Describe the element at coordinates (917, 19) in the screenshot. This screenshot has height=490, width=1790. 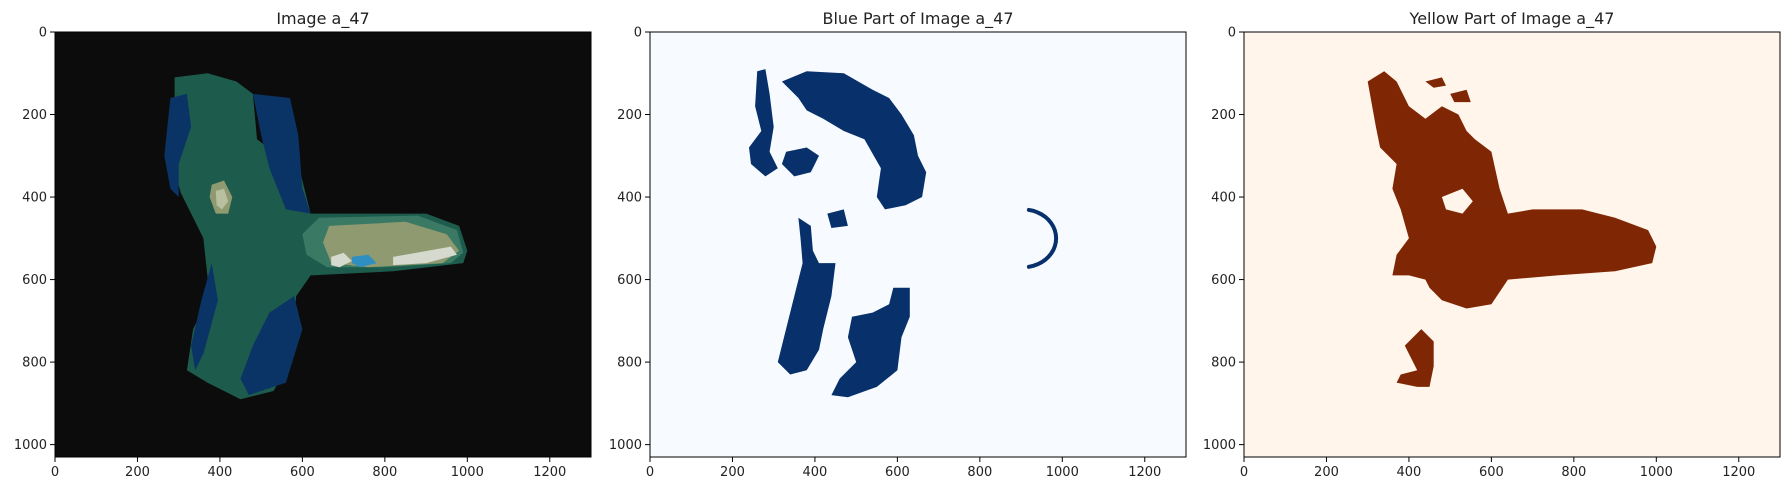
I see `chart-title: Blue Part of Image a_47` at that location.